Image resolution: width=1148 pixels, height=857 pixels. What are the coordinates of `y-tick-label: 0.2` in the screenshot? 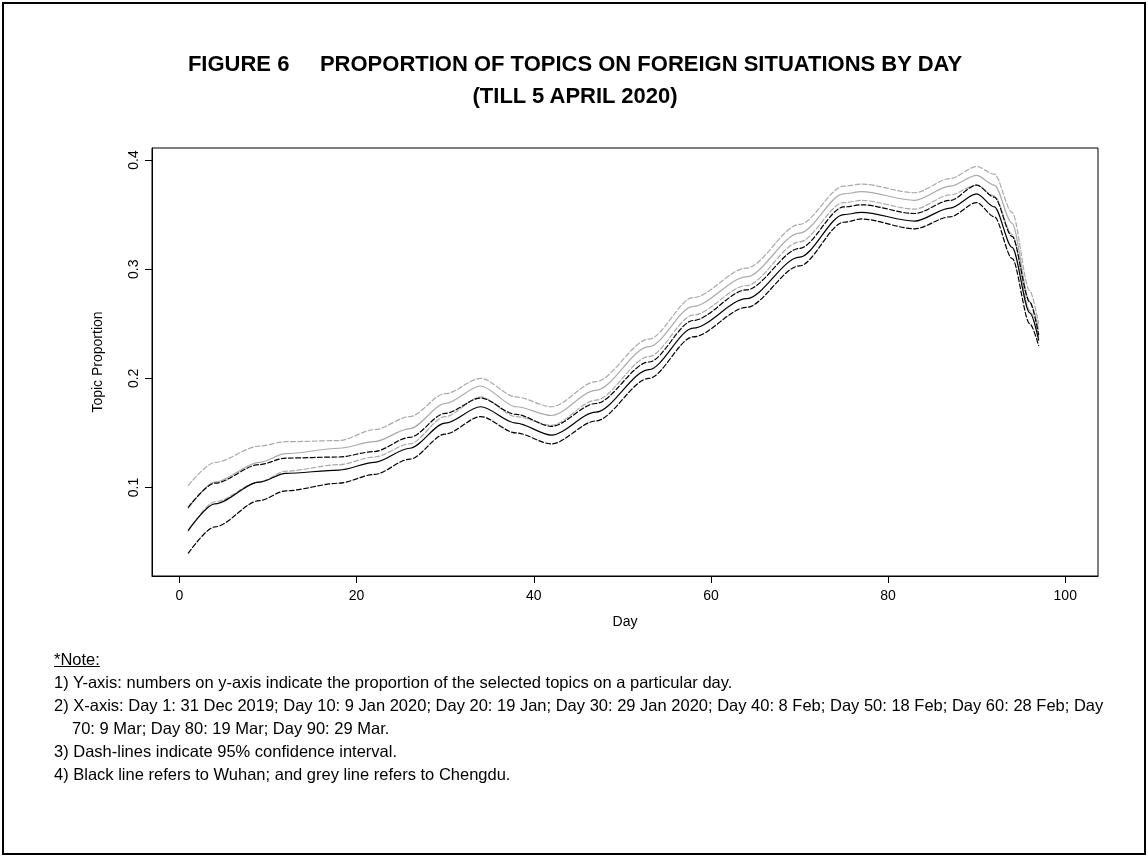 It's located at (133, 378).